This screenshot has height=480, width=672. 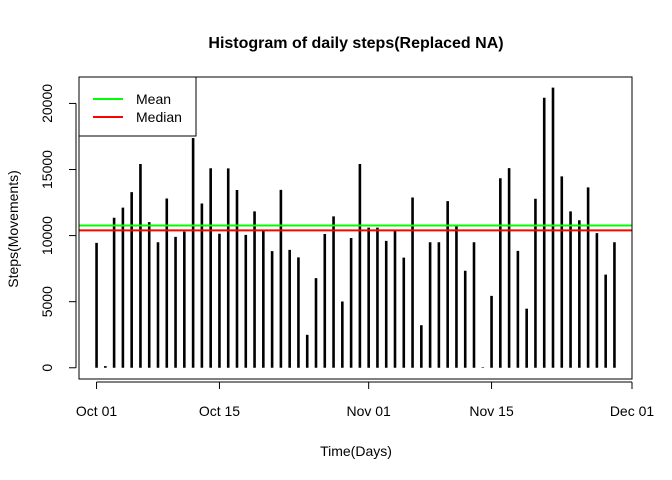 What do you see at coordinates (365, 400) in the screenshot?
I see `x-axis: Oct 01 Oct 15 Nov 01 Nov 15 Dec 01` at bounding box center [365, 400].